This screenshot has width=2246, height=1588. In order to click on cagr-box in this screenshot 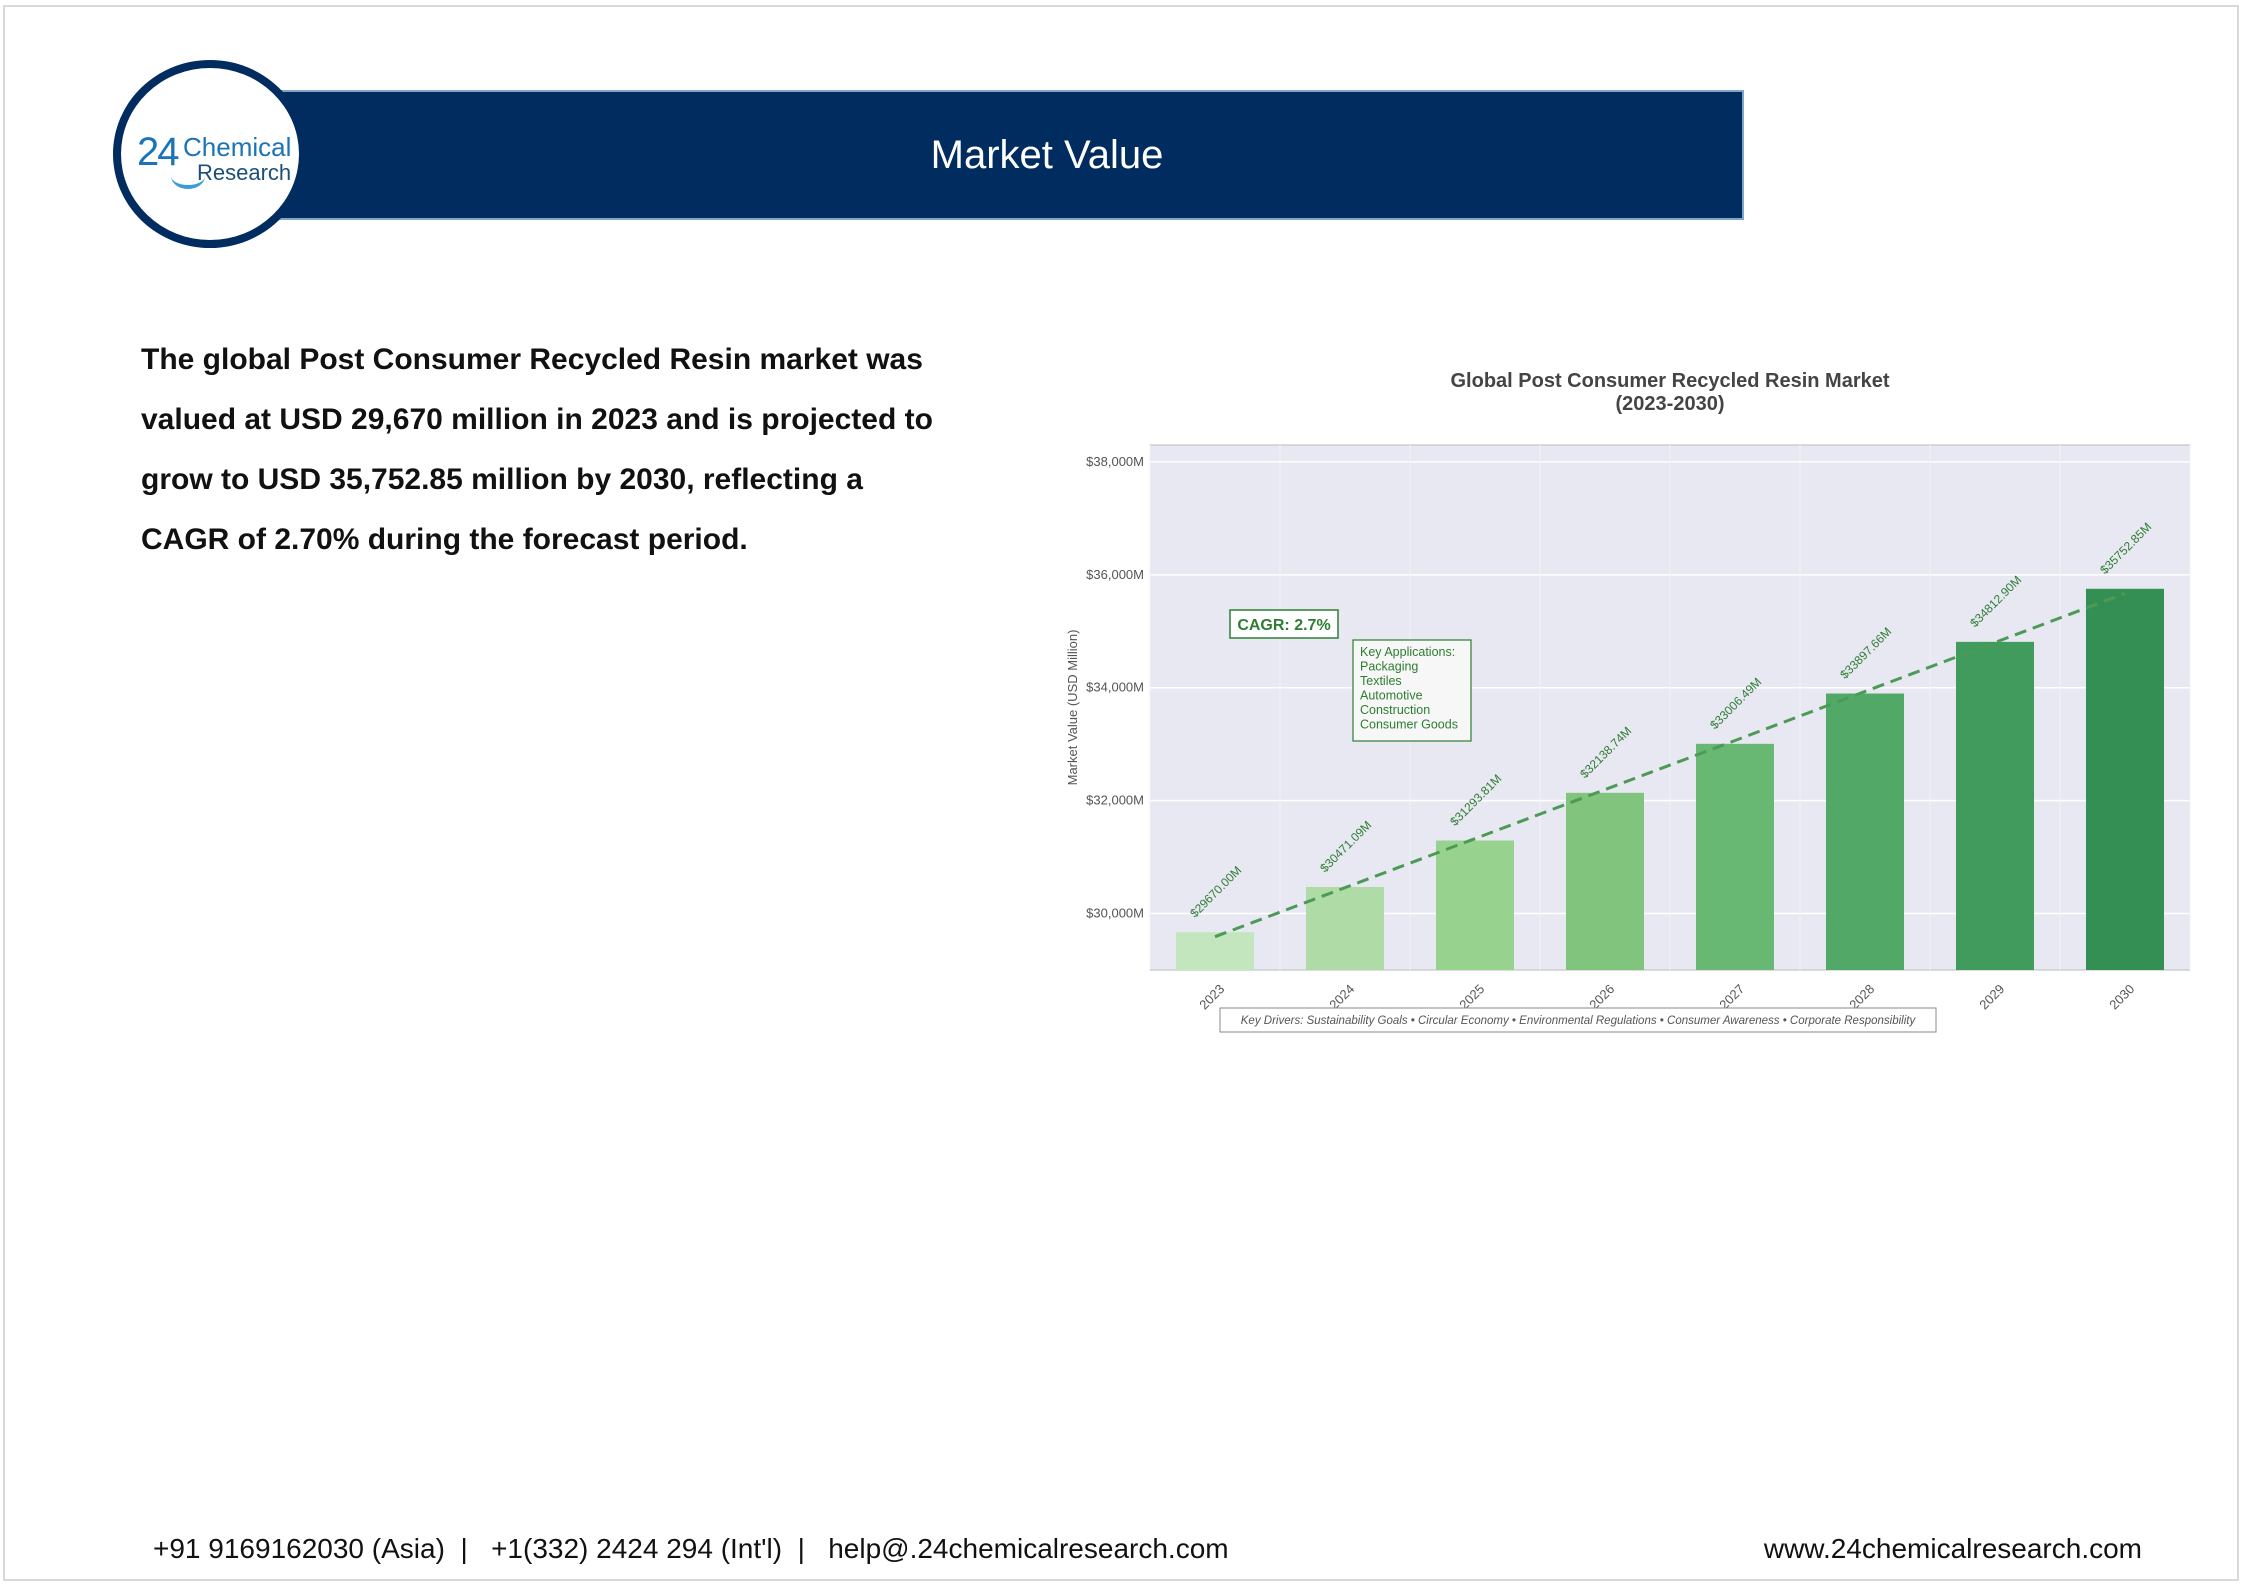, I will do `click(1284, 624)`.